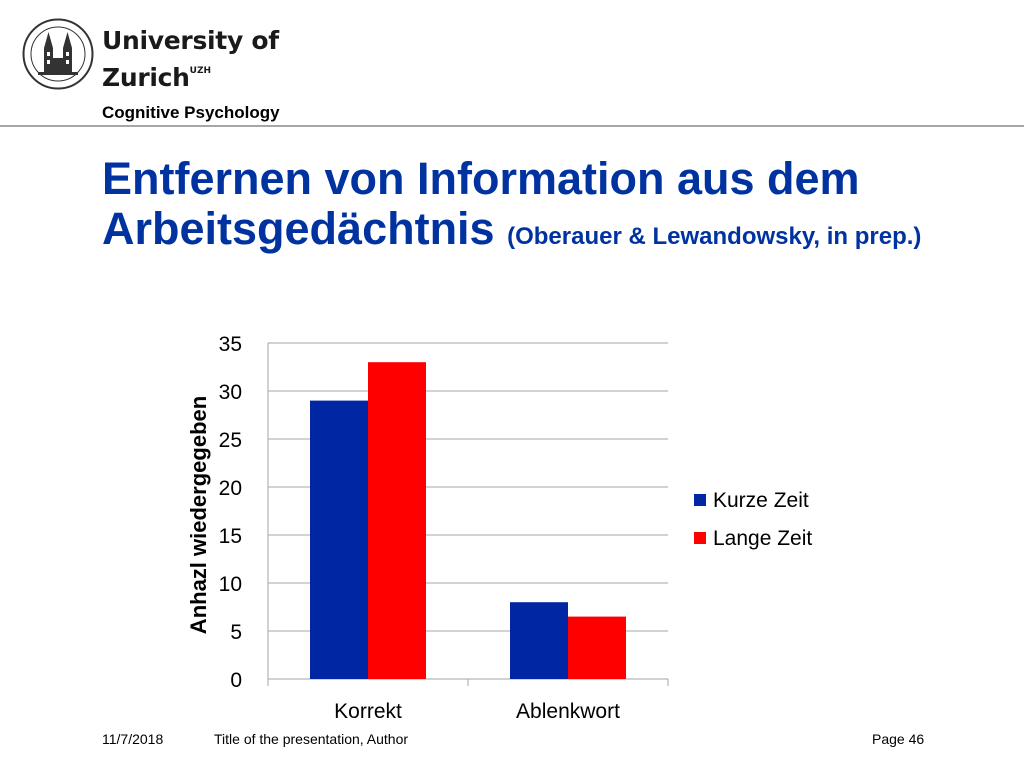  What do you see at coordinates (230, 512) in the screenshot?
I see `y-tick-labels: 0 5 10 15 20 25 30 35` at bounding box center [230, 512].